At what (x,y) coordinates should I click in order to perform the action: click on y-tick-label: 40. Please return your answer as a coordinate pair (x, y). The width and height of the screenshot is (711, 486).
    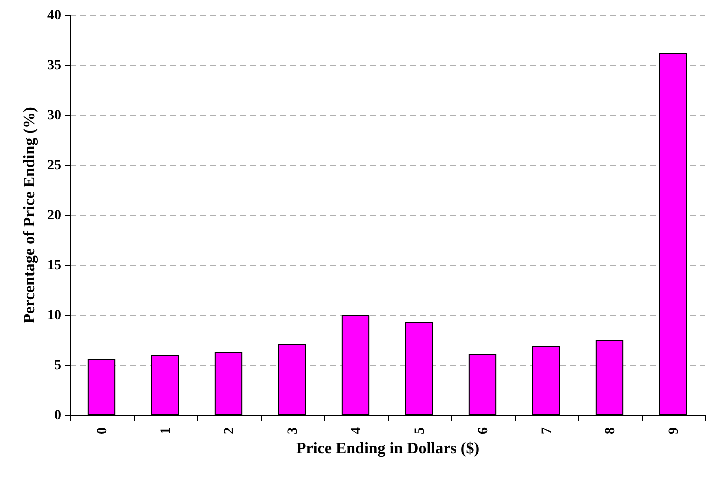
    Looking at the image, I should click on (55, 16).